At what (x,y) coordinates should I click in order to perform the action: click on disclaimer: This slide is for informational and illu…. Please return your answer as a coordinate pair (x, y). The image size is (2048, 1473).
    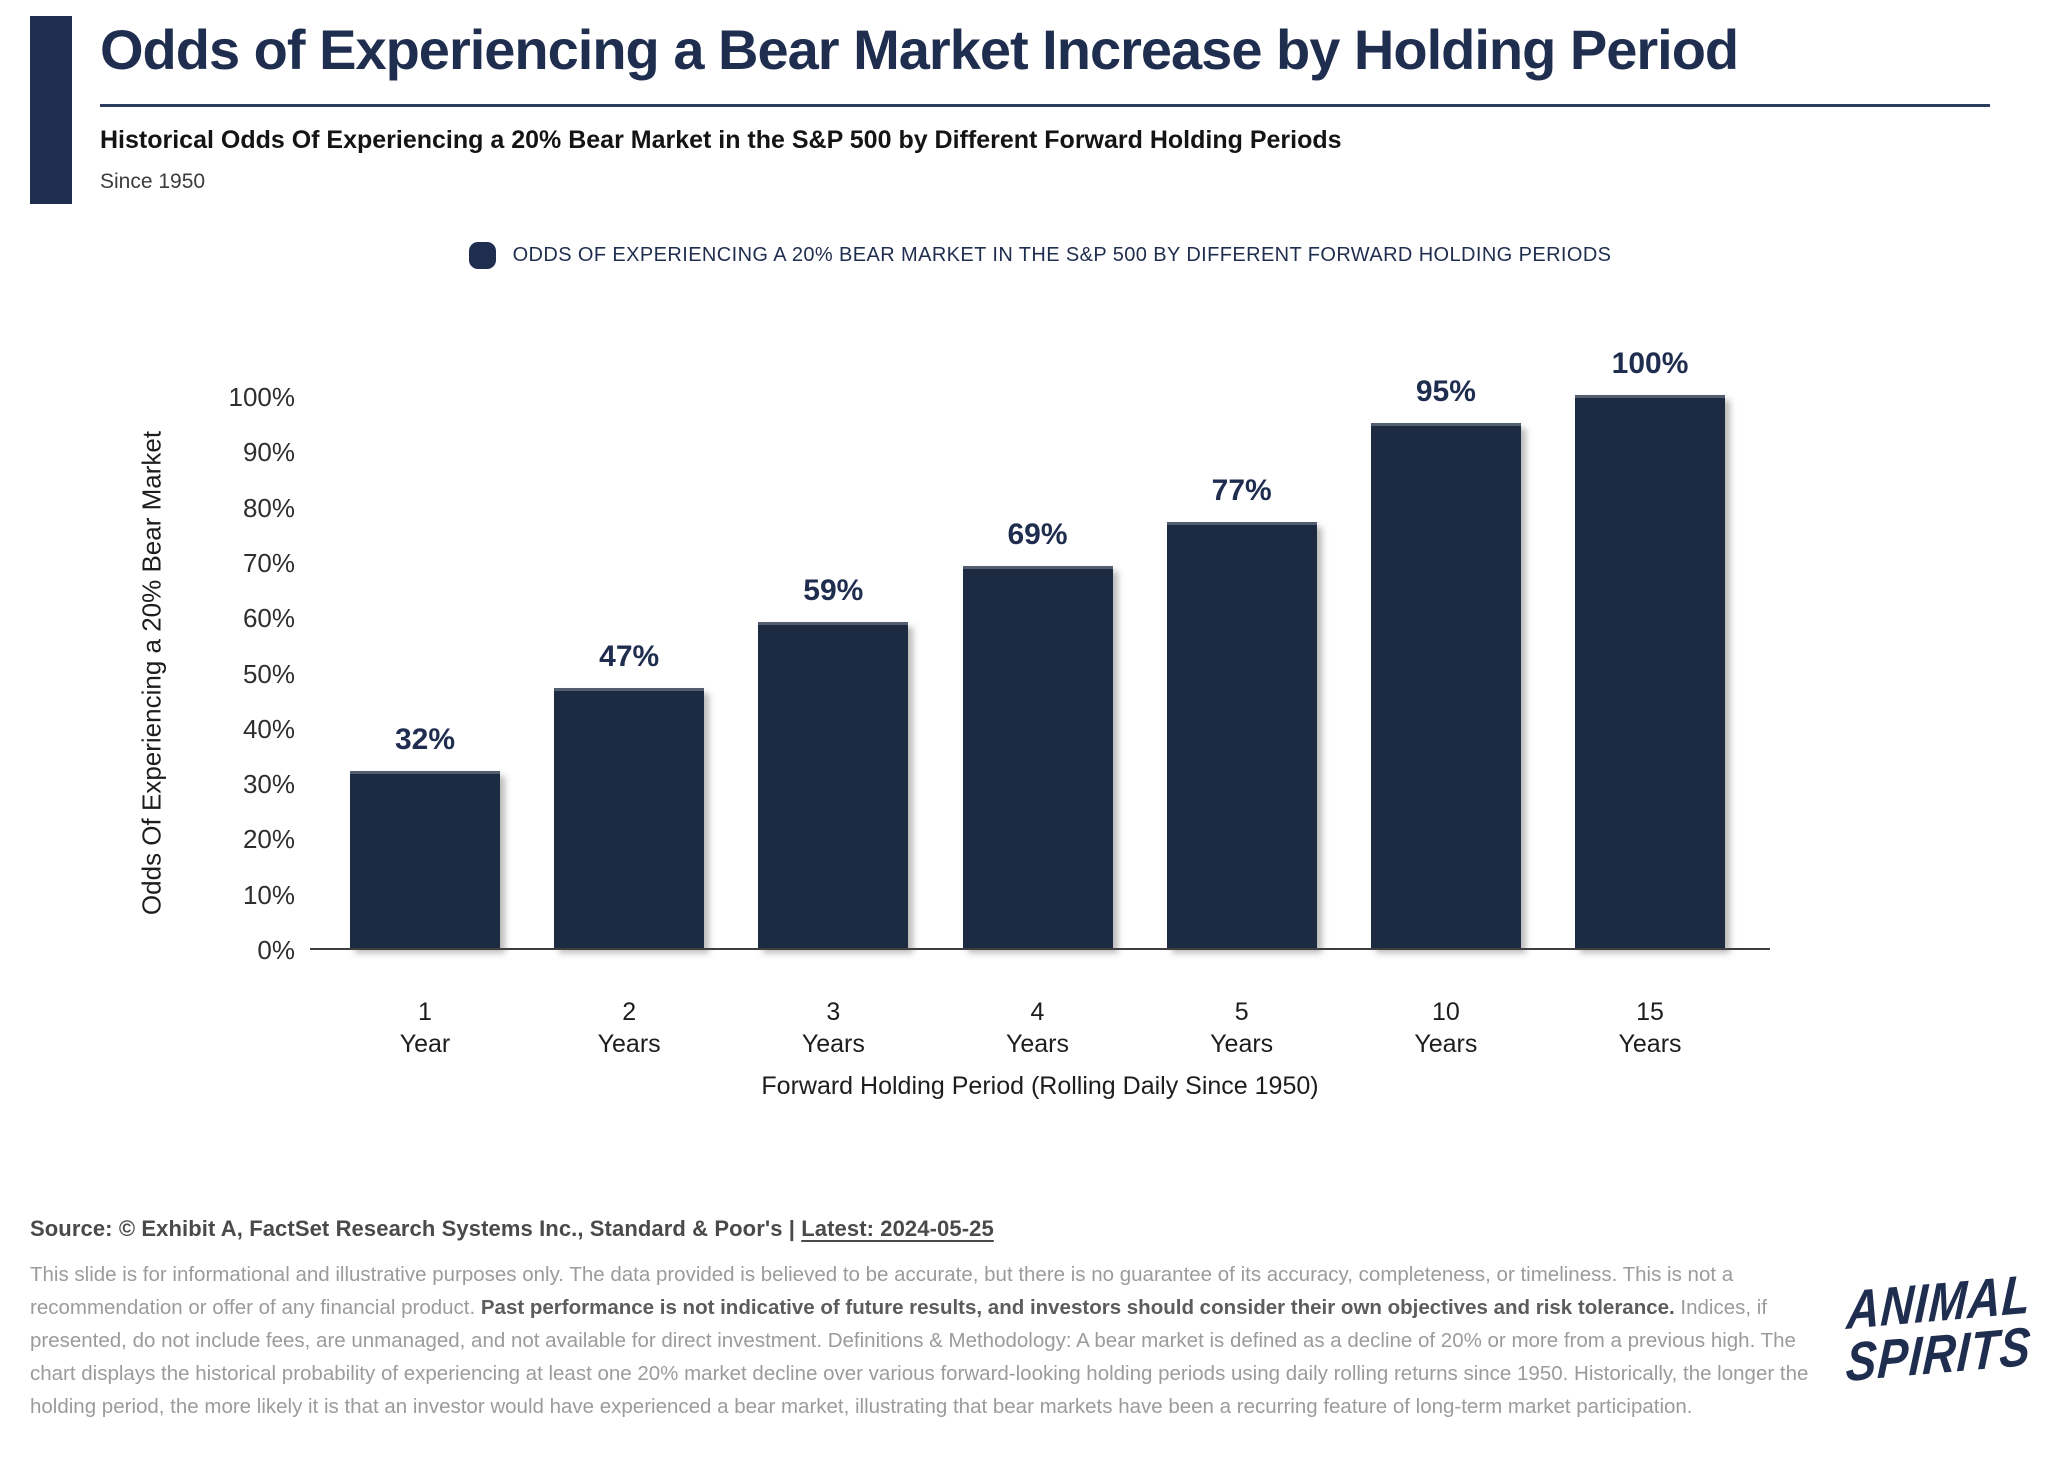
    Looking at the image, I should click on (925, 1340).